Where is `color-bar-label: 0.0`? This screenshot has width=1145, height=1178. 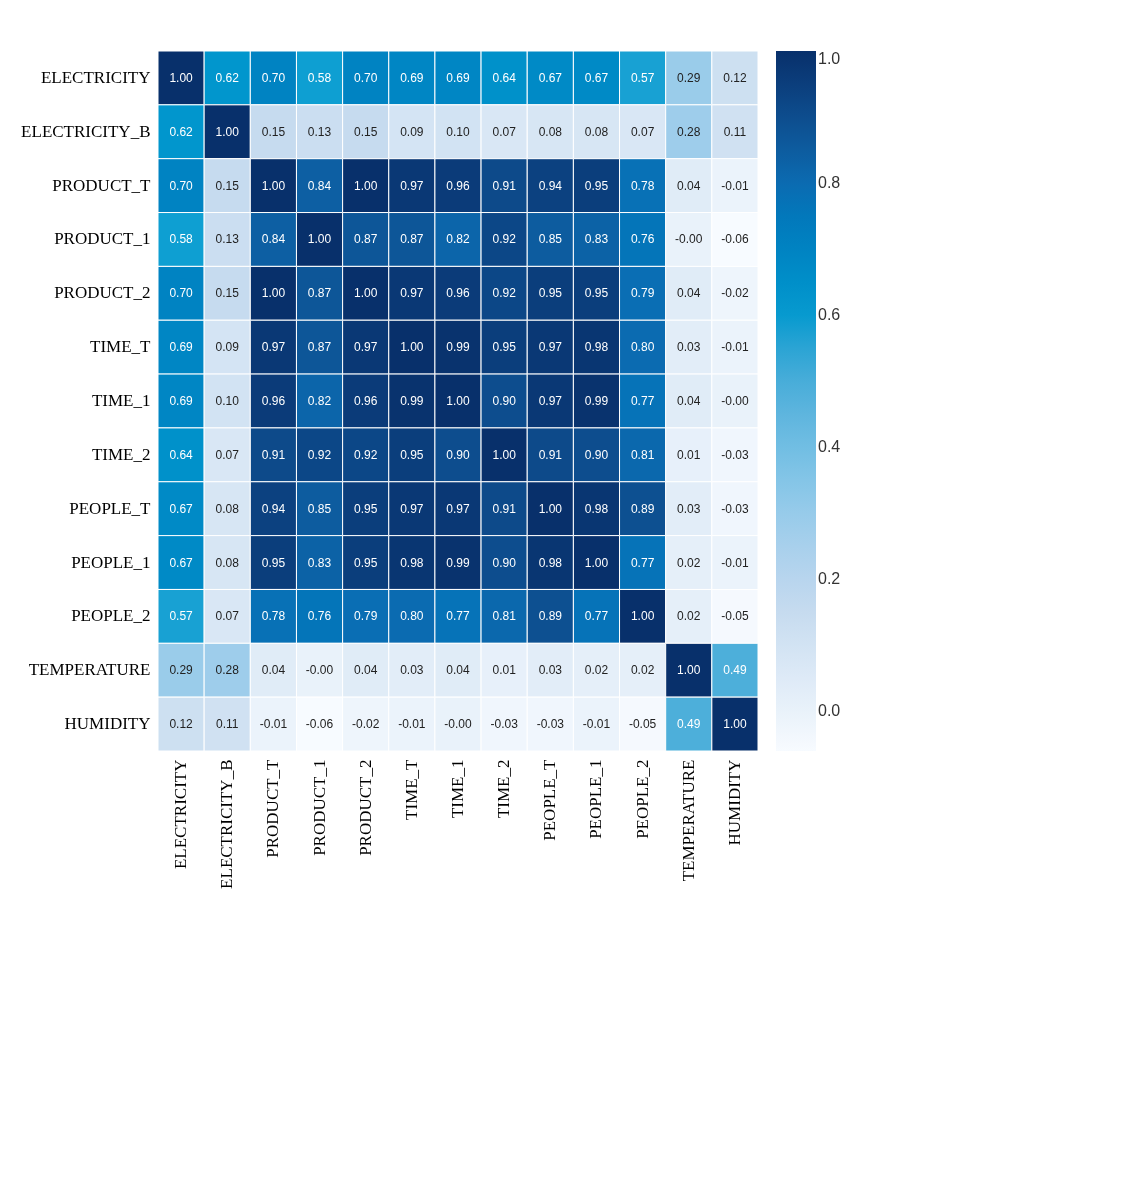
color-bar-label: 0.0 is located at coordinates (829, 711).